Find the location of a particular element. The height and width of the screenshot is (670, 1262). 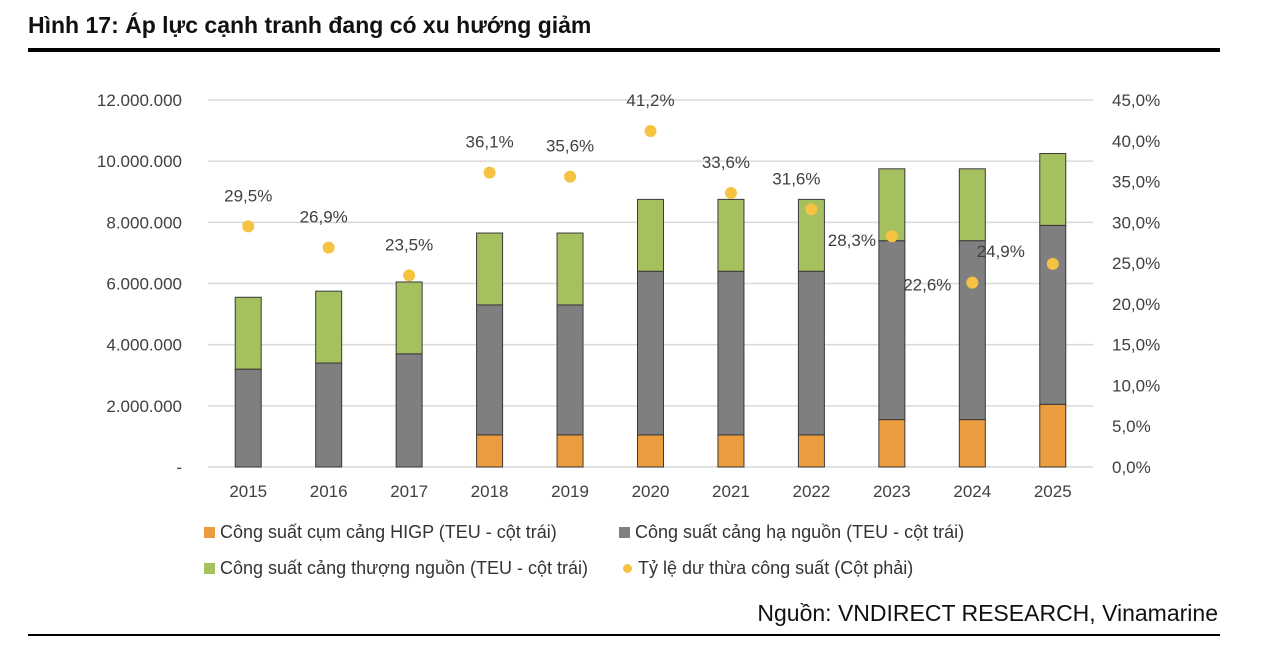

legend-dot-ratio is located at coordinates (627, 568).